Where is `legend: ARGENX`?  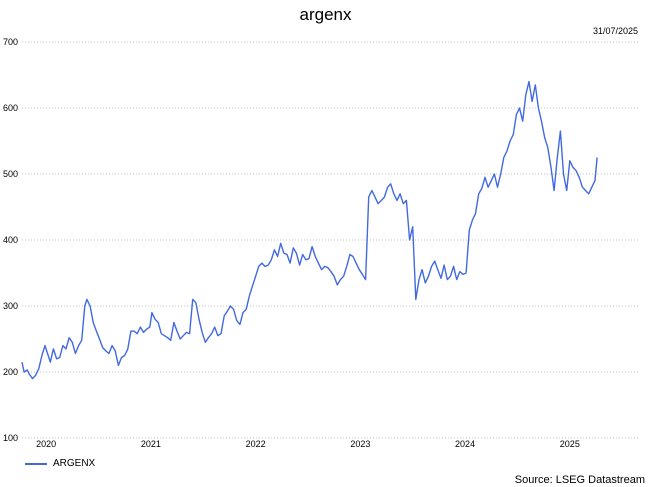 legend: ARGENX is located at coordinates (60, 463).